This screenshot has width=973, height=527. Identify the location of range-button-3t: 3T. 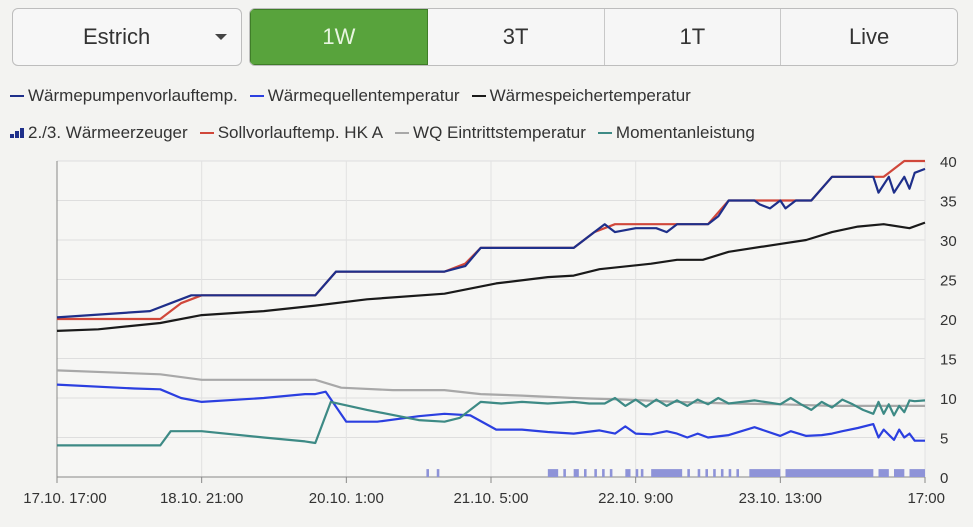
(516, 37).